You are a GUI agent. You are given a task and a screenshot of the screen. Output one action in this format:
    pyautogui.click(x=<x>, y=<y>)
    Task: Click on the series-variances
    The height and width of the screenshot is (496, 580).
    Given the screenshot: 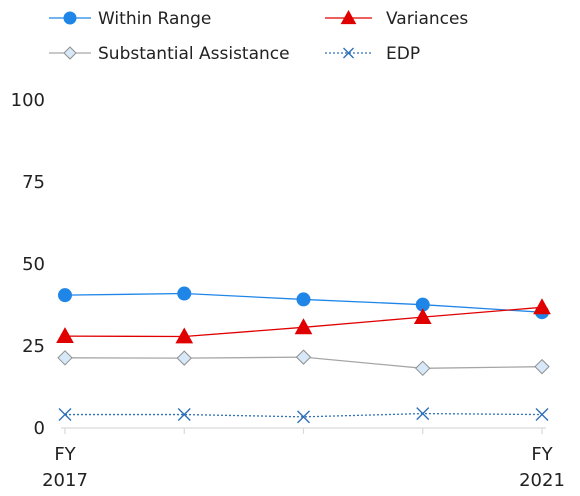 What is the action you would take?
    pyautogui.click(x=303, y=321)
    